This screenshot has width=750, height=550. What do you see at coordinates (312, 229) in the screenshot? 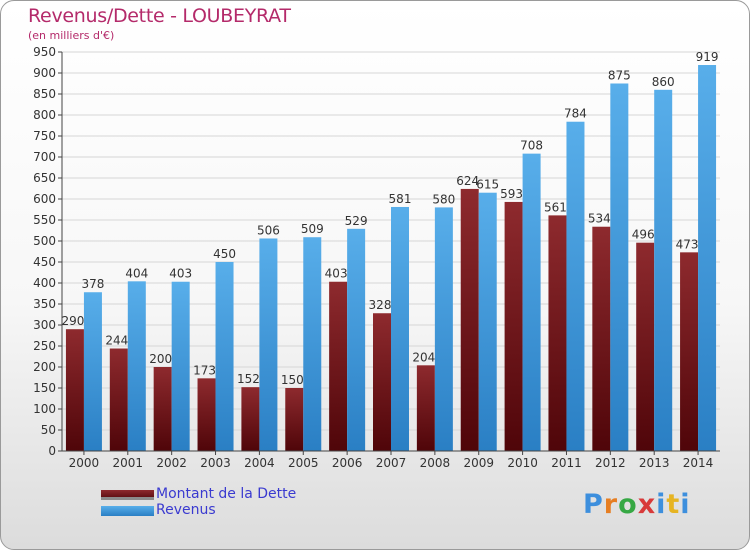
I see `data-label-revenue: 509` at bounding box center [312, 229].